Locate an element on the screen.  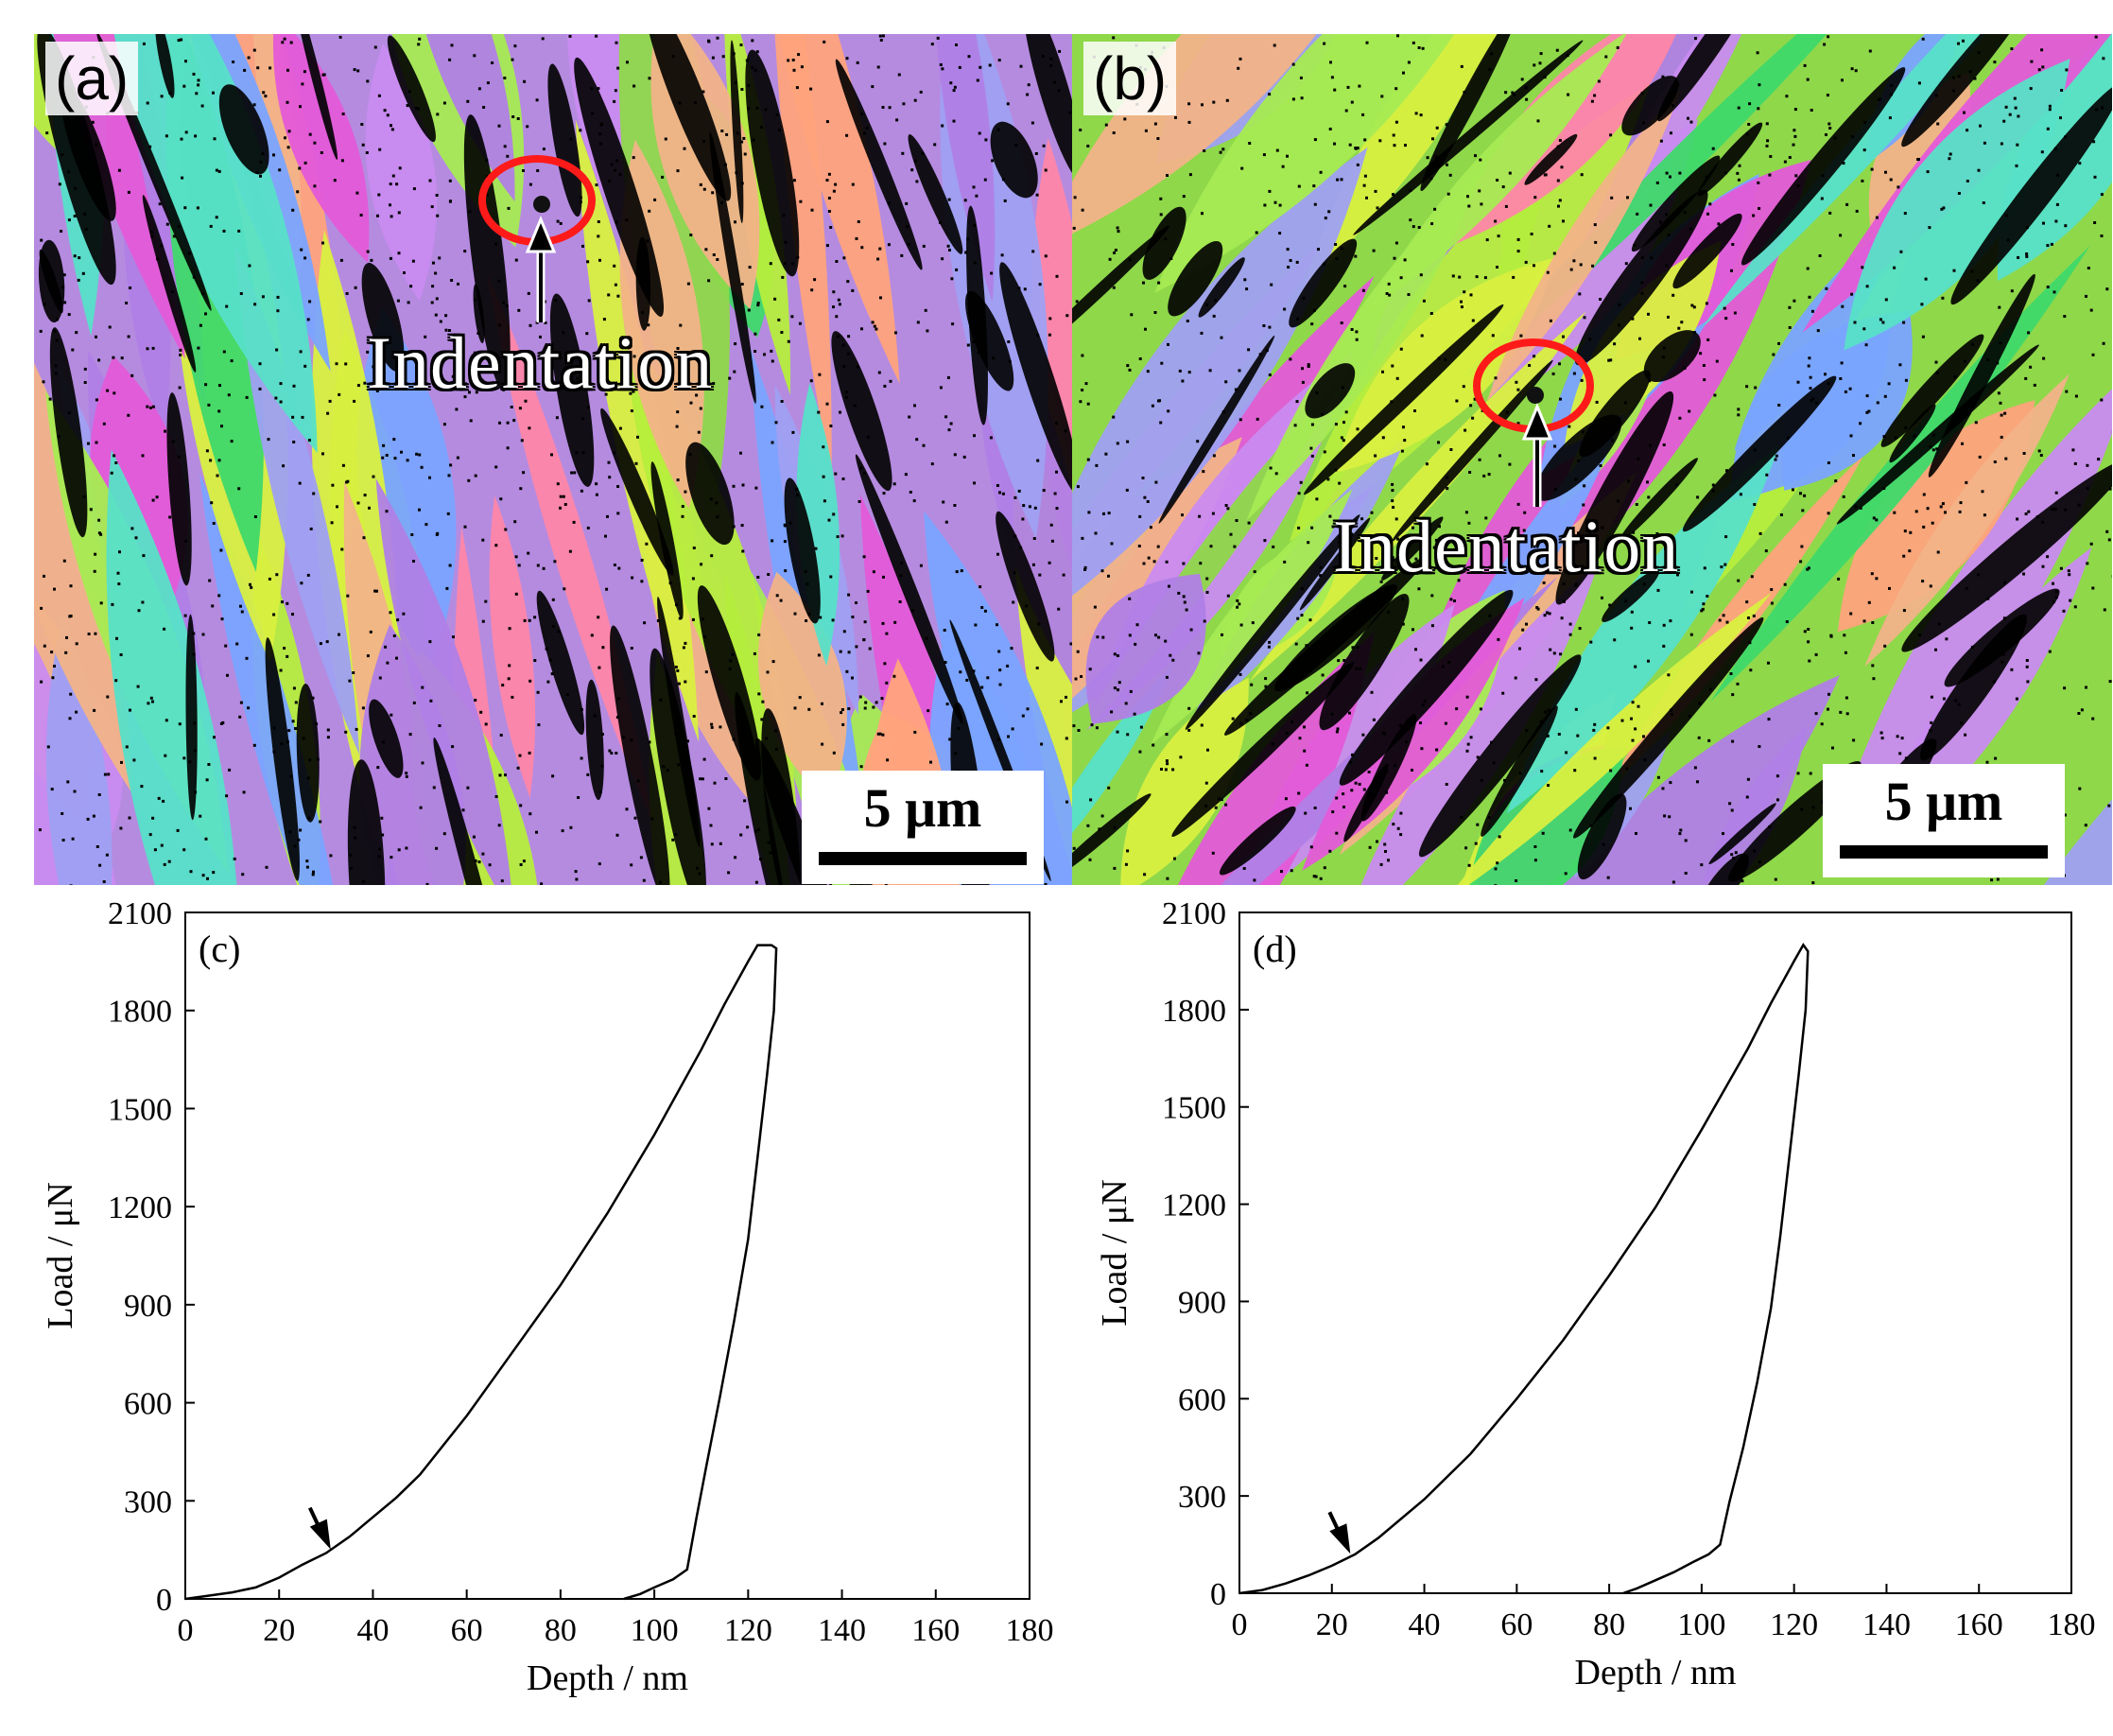
scale-bar-b: 5 μm is located at coordinates (1944, 820).